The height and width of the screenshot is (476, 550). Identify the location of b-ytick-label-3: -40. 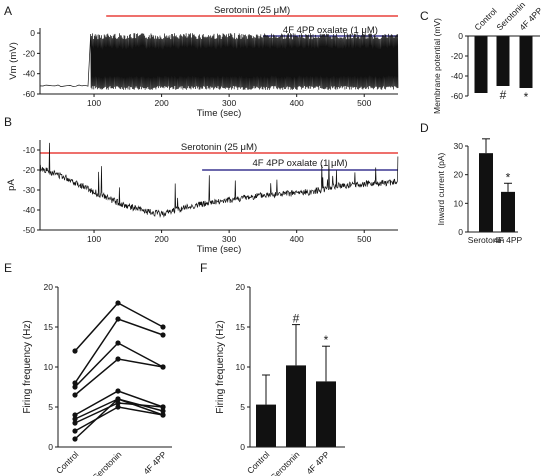
(29, 210).